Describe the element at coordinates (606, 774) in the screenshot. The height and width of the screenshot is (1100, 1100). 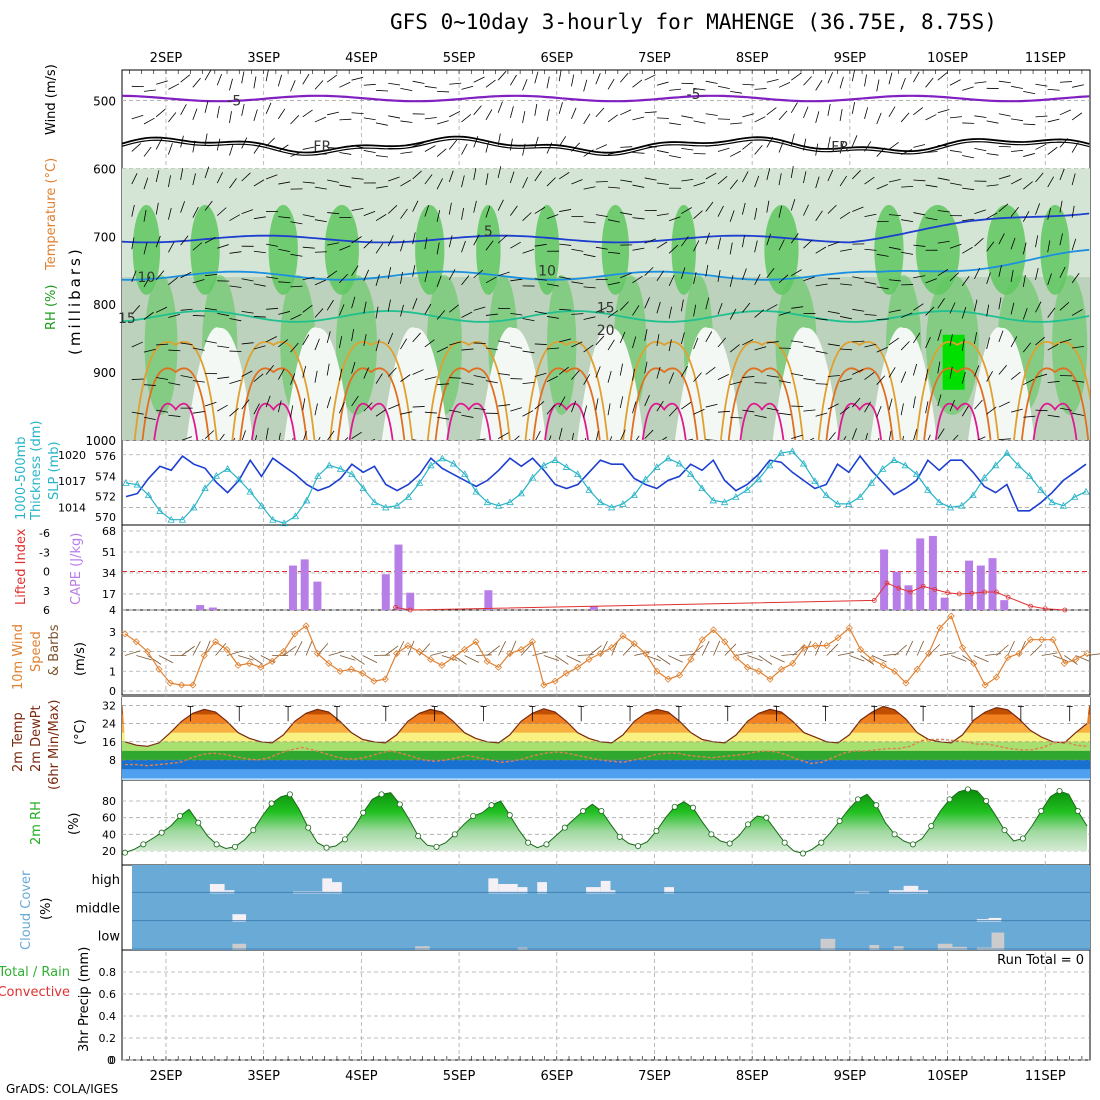
I see `temp-band` at that location.